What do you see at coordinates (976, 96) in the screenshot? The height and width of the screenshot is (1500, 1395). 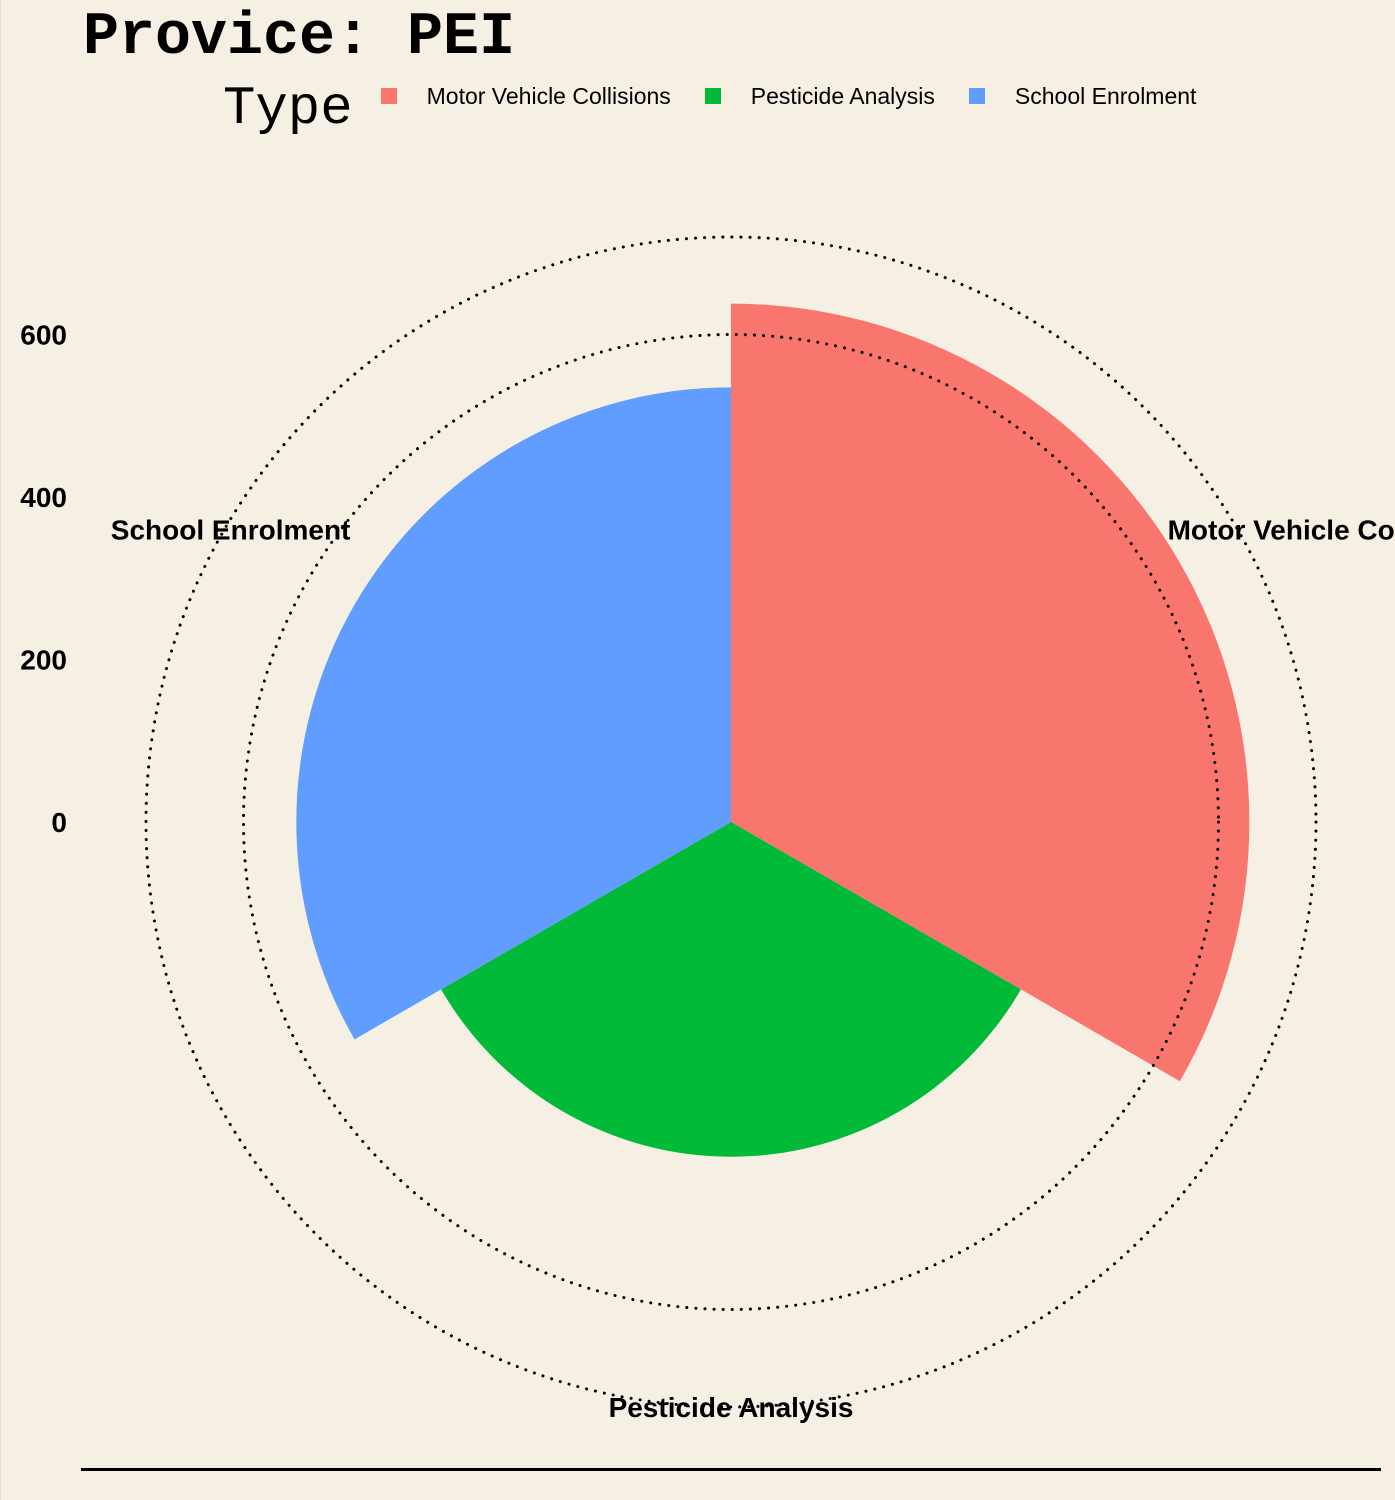 I see `legend-key-school-enrolment` at bounding box center [976, 96].